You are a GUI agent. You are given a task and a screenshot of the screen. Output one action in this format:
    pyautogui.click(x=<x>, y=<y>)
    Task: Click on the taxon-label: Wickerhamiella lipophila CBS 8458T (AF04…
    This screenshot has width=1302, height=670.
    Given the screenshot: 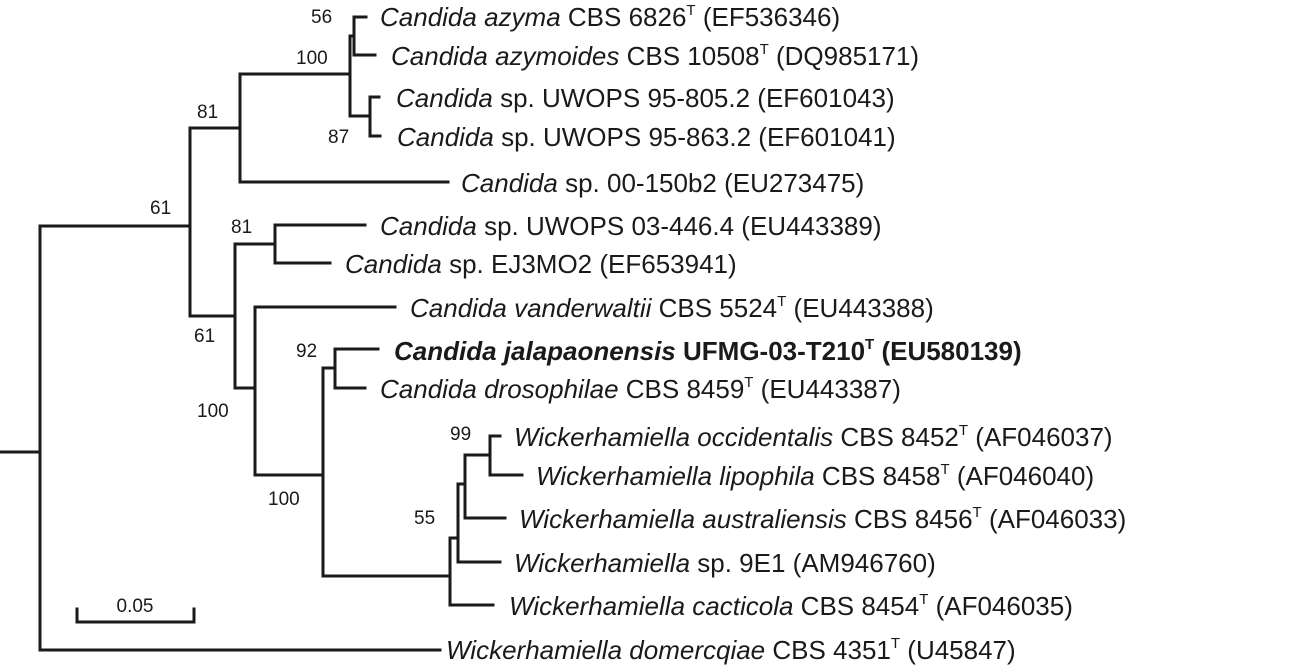 What is the action you would take?
    pyautogui.click(x=815, y=476)
    